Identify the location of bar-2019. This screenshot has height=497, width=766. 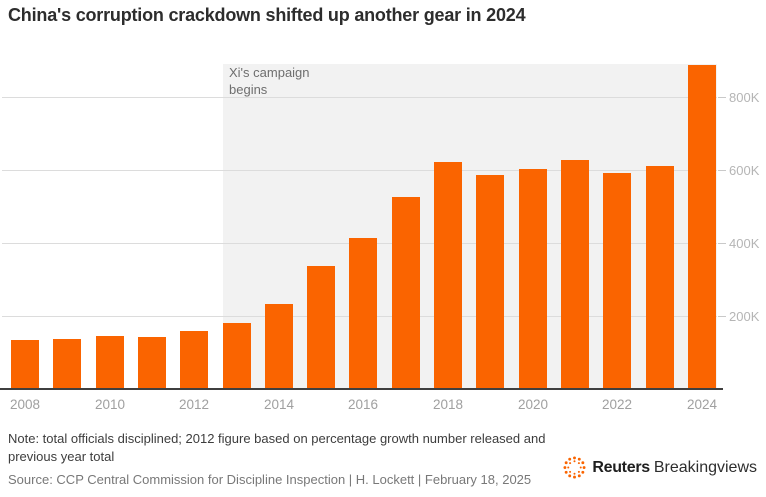
(490, 282).